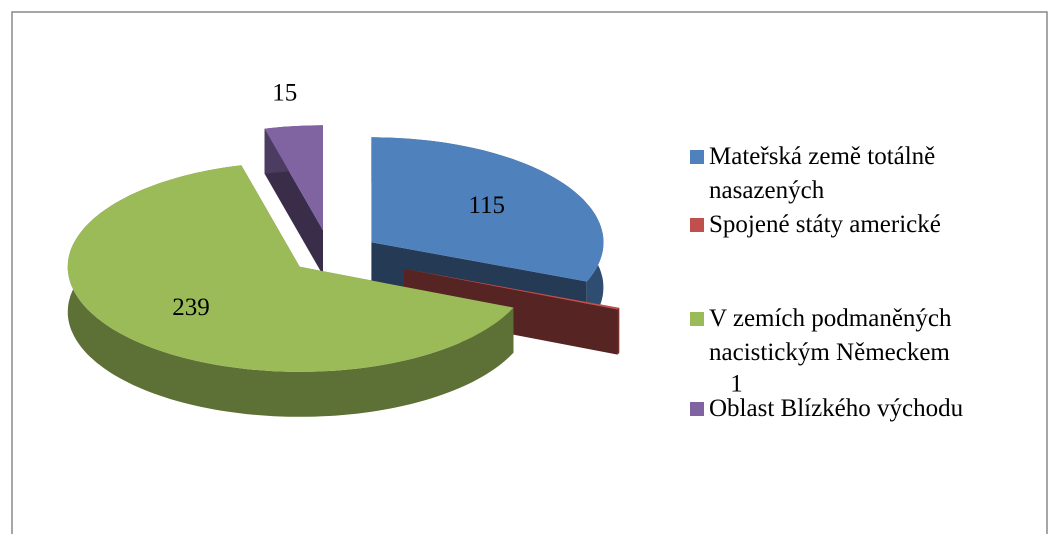 Image resolution: width=1056 pixels, height=534 pixels. Describe the element at coordinates (825, 224) in the screenshot. I see `legend-label: Spojené státy americké` at that location.